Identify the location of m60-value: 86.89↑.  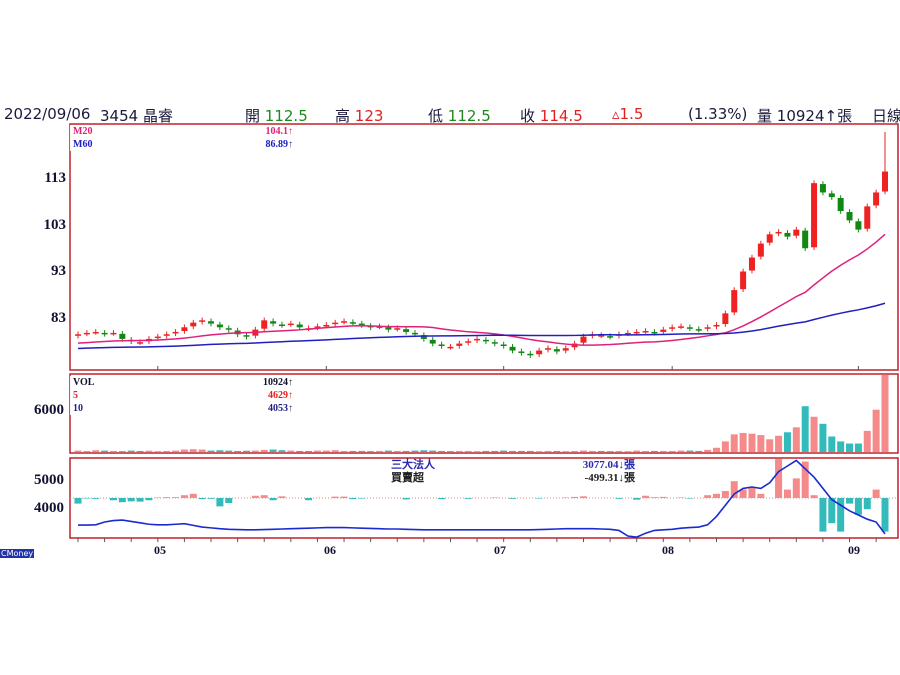
(279, 144).